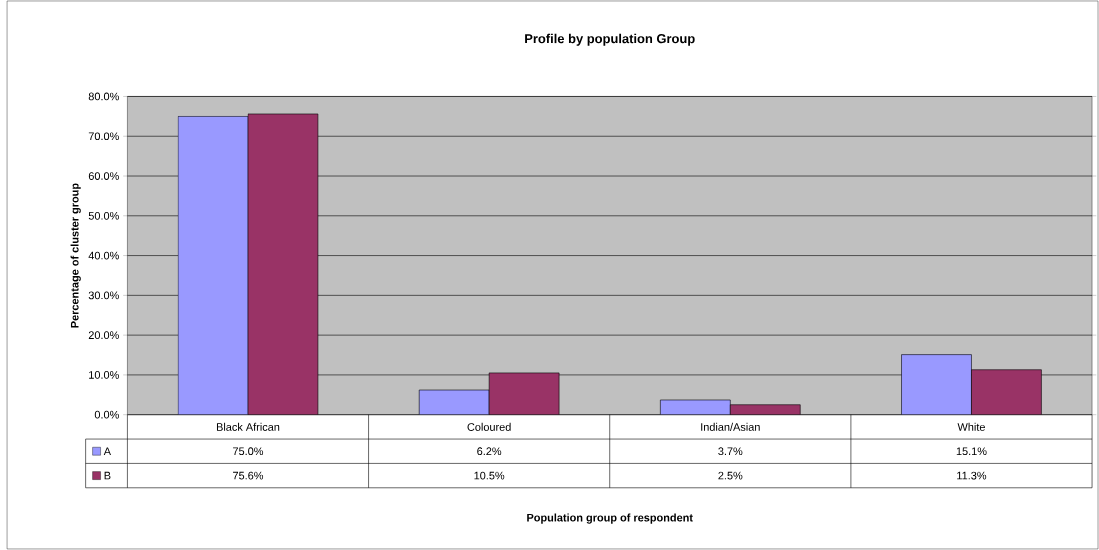  What do you see at coordinates (248, 475) in the screenshot?
I see `data-label: 75.6%` at bounding box center [248, 475].